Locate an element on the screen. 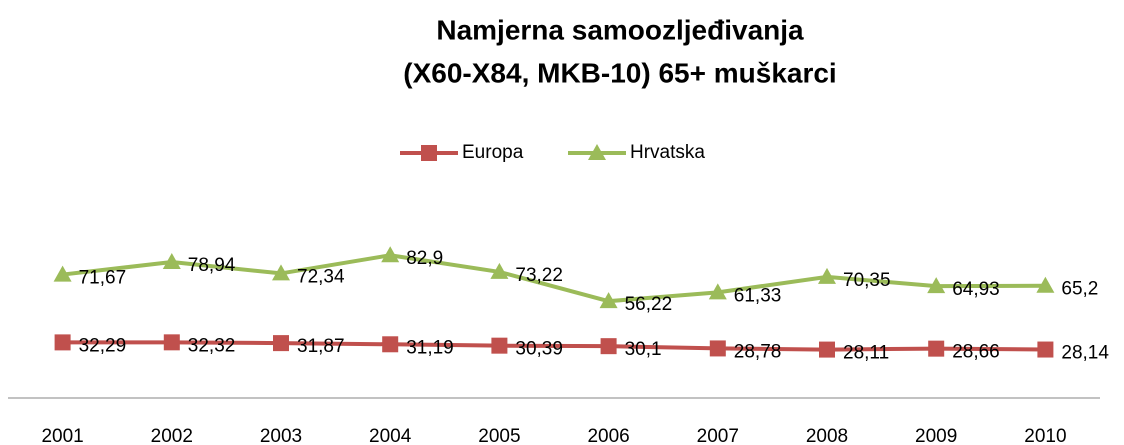  data-label: 32,29 is located at coordinates (103, 345).